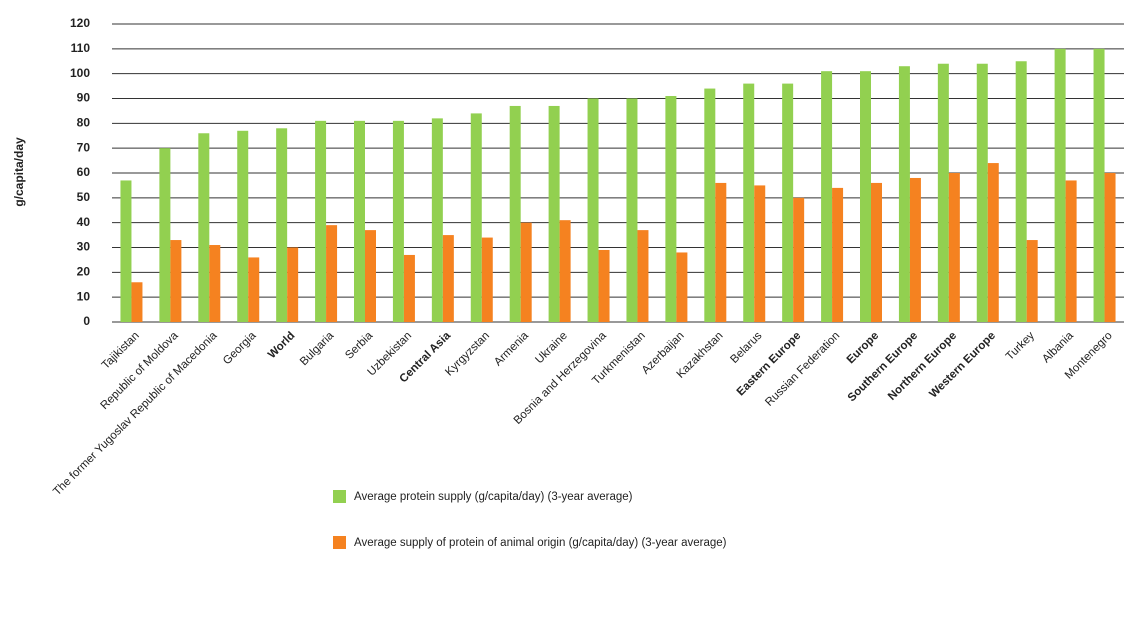 This screenshot has width=1124, height=631. Describe the element at coordinates (84, 296) in the screenshot. I see `y-tick-label: 10` at that location.